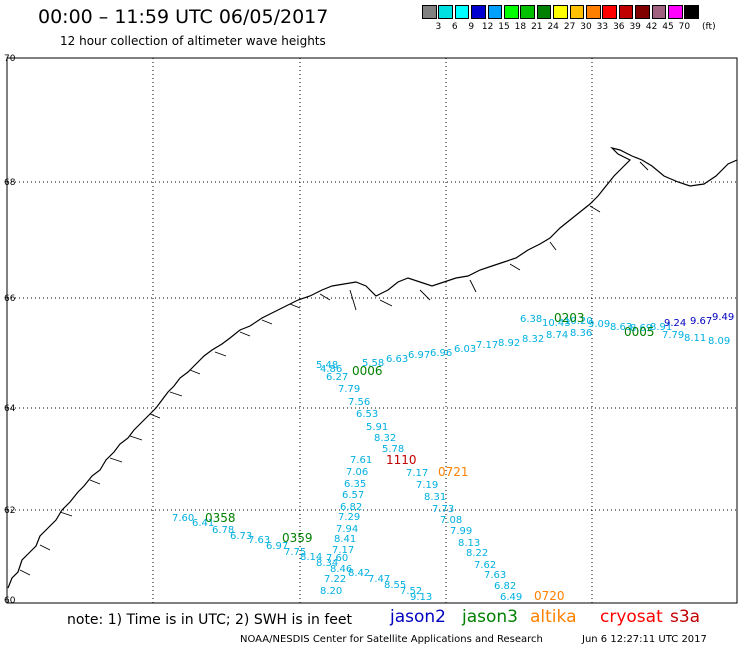 The width and height of the screenshot is (740, 650). Describe the element at coordinates (487, 27) in the screenshot. I see `legend-label: 12` at that location.